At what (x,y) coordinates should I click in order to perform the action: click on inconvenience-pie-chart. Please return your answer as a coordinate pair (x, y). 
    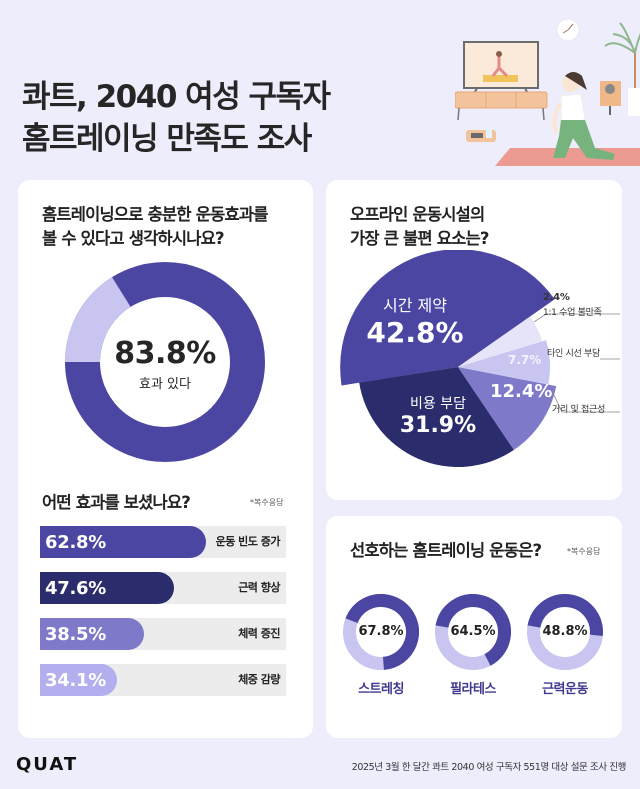
    Looking at the image, I should click on (480, 358).